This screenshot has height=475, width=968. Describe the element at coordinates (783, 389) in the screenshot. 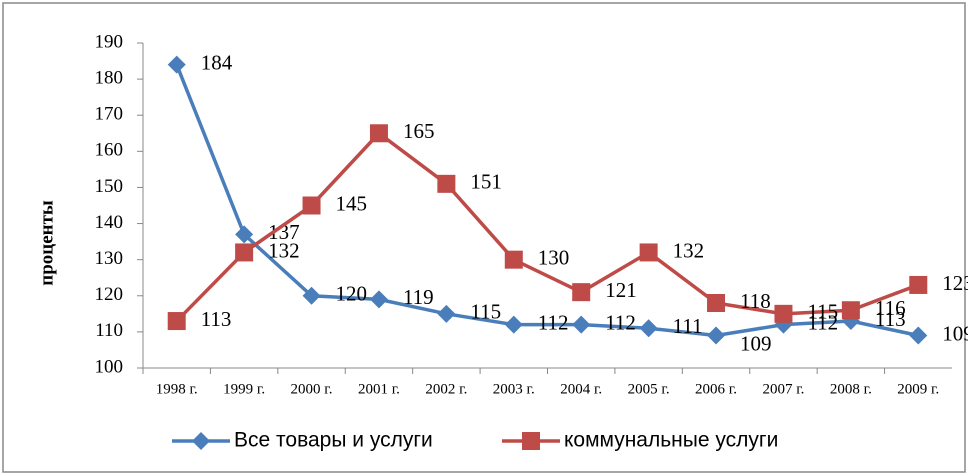

I see `x-tick-label: 2007 г.` at that location.